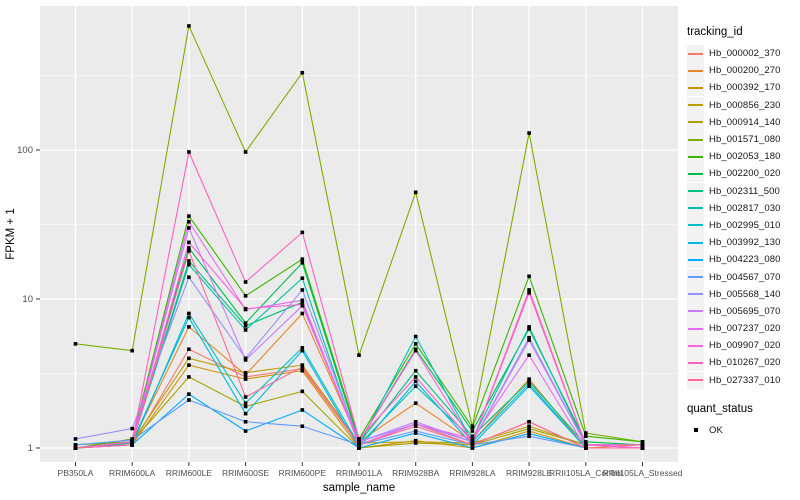 The height and width of the screenshot is (500, 800). Describe the element at coordinates (743, 71) in the screenshot. I see `legend-item: Hb_000200_270` at that location.